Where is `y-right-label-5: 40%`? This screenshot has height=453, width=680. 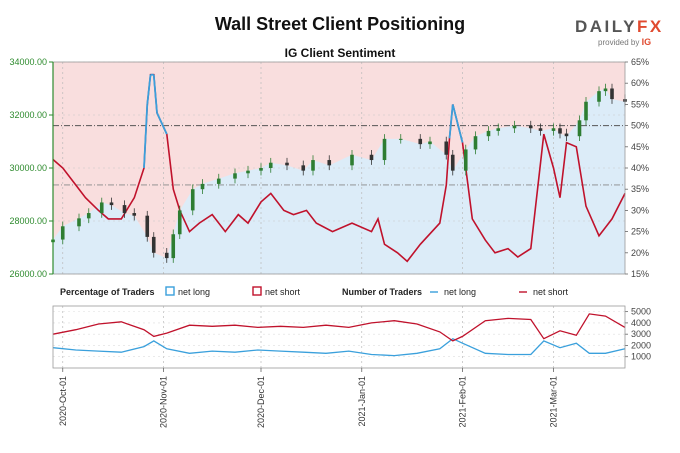 y-right-label-5: 40% is located at coordinates (640, 168).